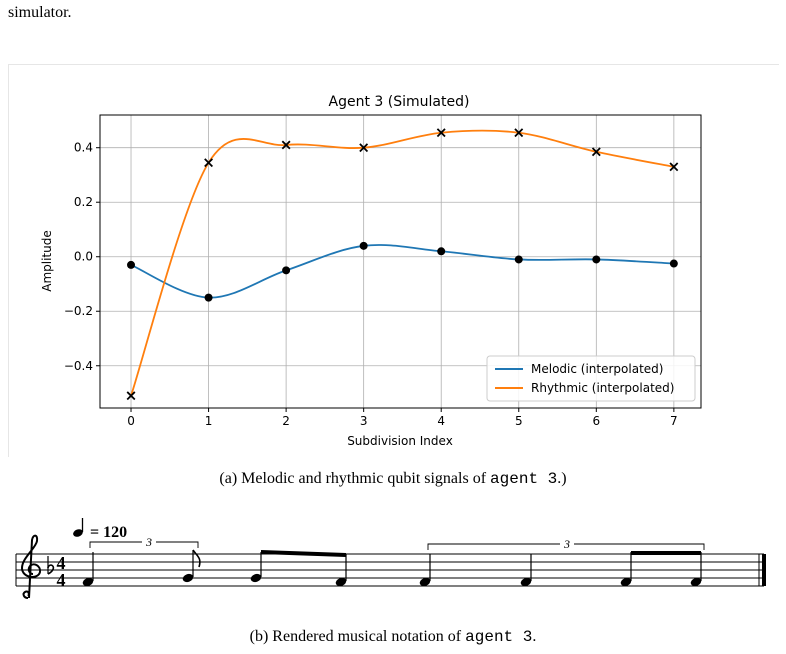 This screenshot has height=654, width=786. What do you see at coordinates (83, 148) in the screenshot?
I see `y-tick-label: 0.4` at bounding box center [83, 148].